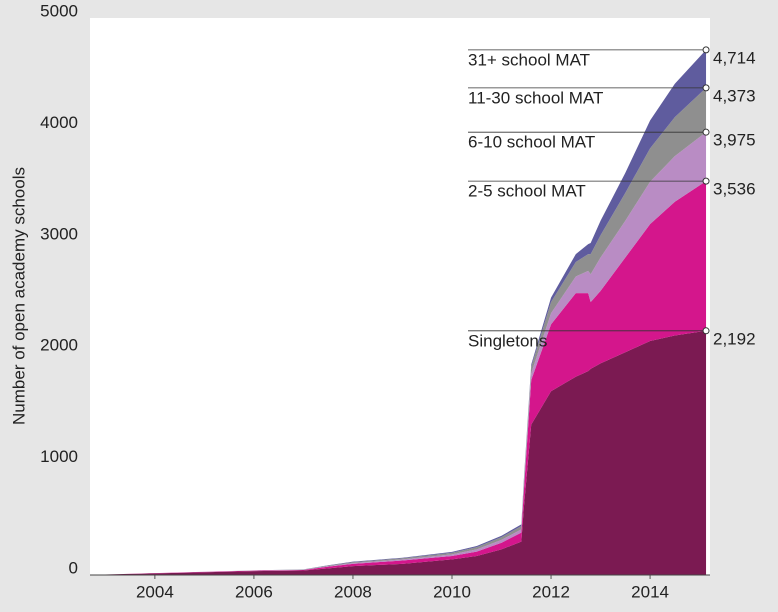 The width and height of the screenshot is (778, 612). I want to click on series-label: 31+ school MAT, so click(529, 59).